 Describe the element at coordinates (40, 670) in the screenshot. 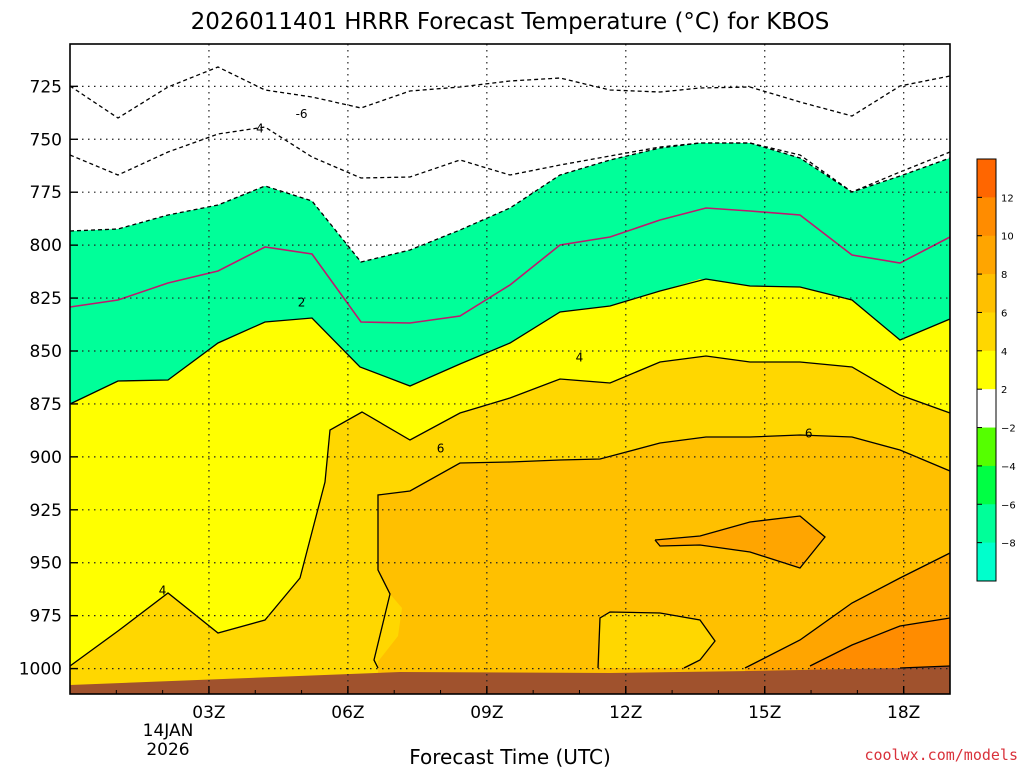

I see `y-tick-label: 1000` at that location.